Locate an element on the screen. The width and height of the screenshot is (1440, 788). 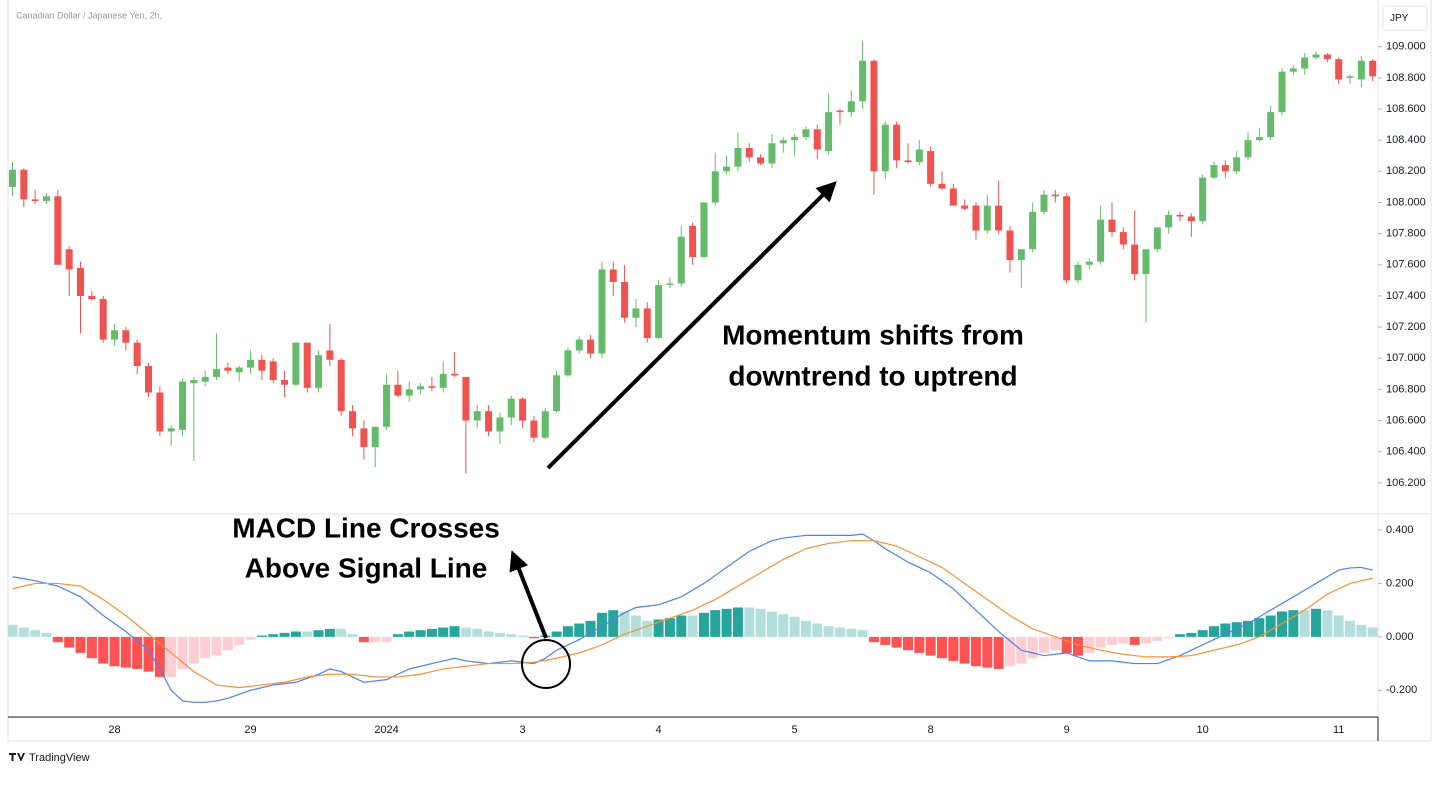
x-tick-label: 28 is located at coordinates (114, 730).